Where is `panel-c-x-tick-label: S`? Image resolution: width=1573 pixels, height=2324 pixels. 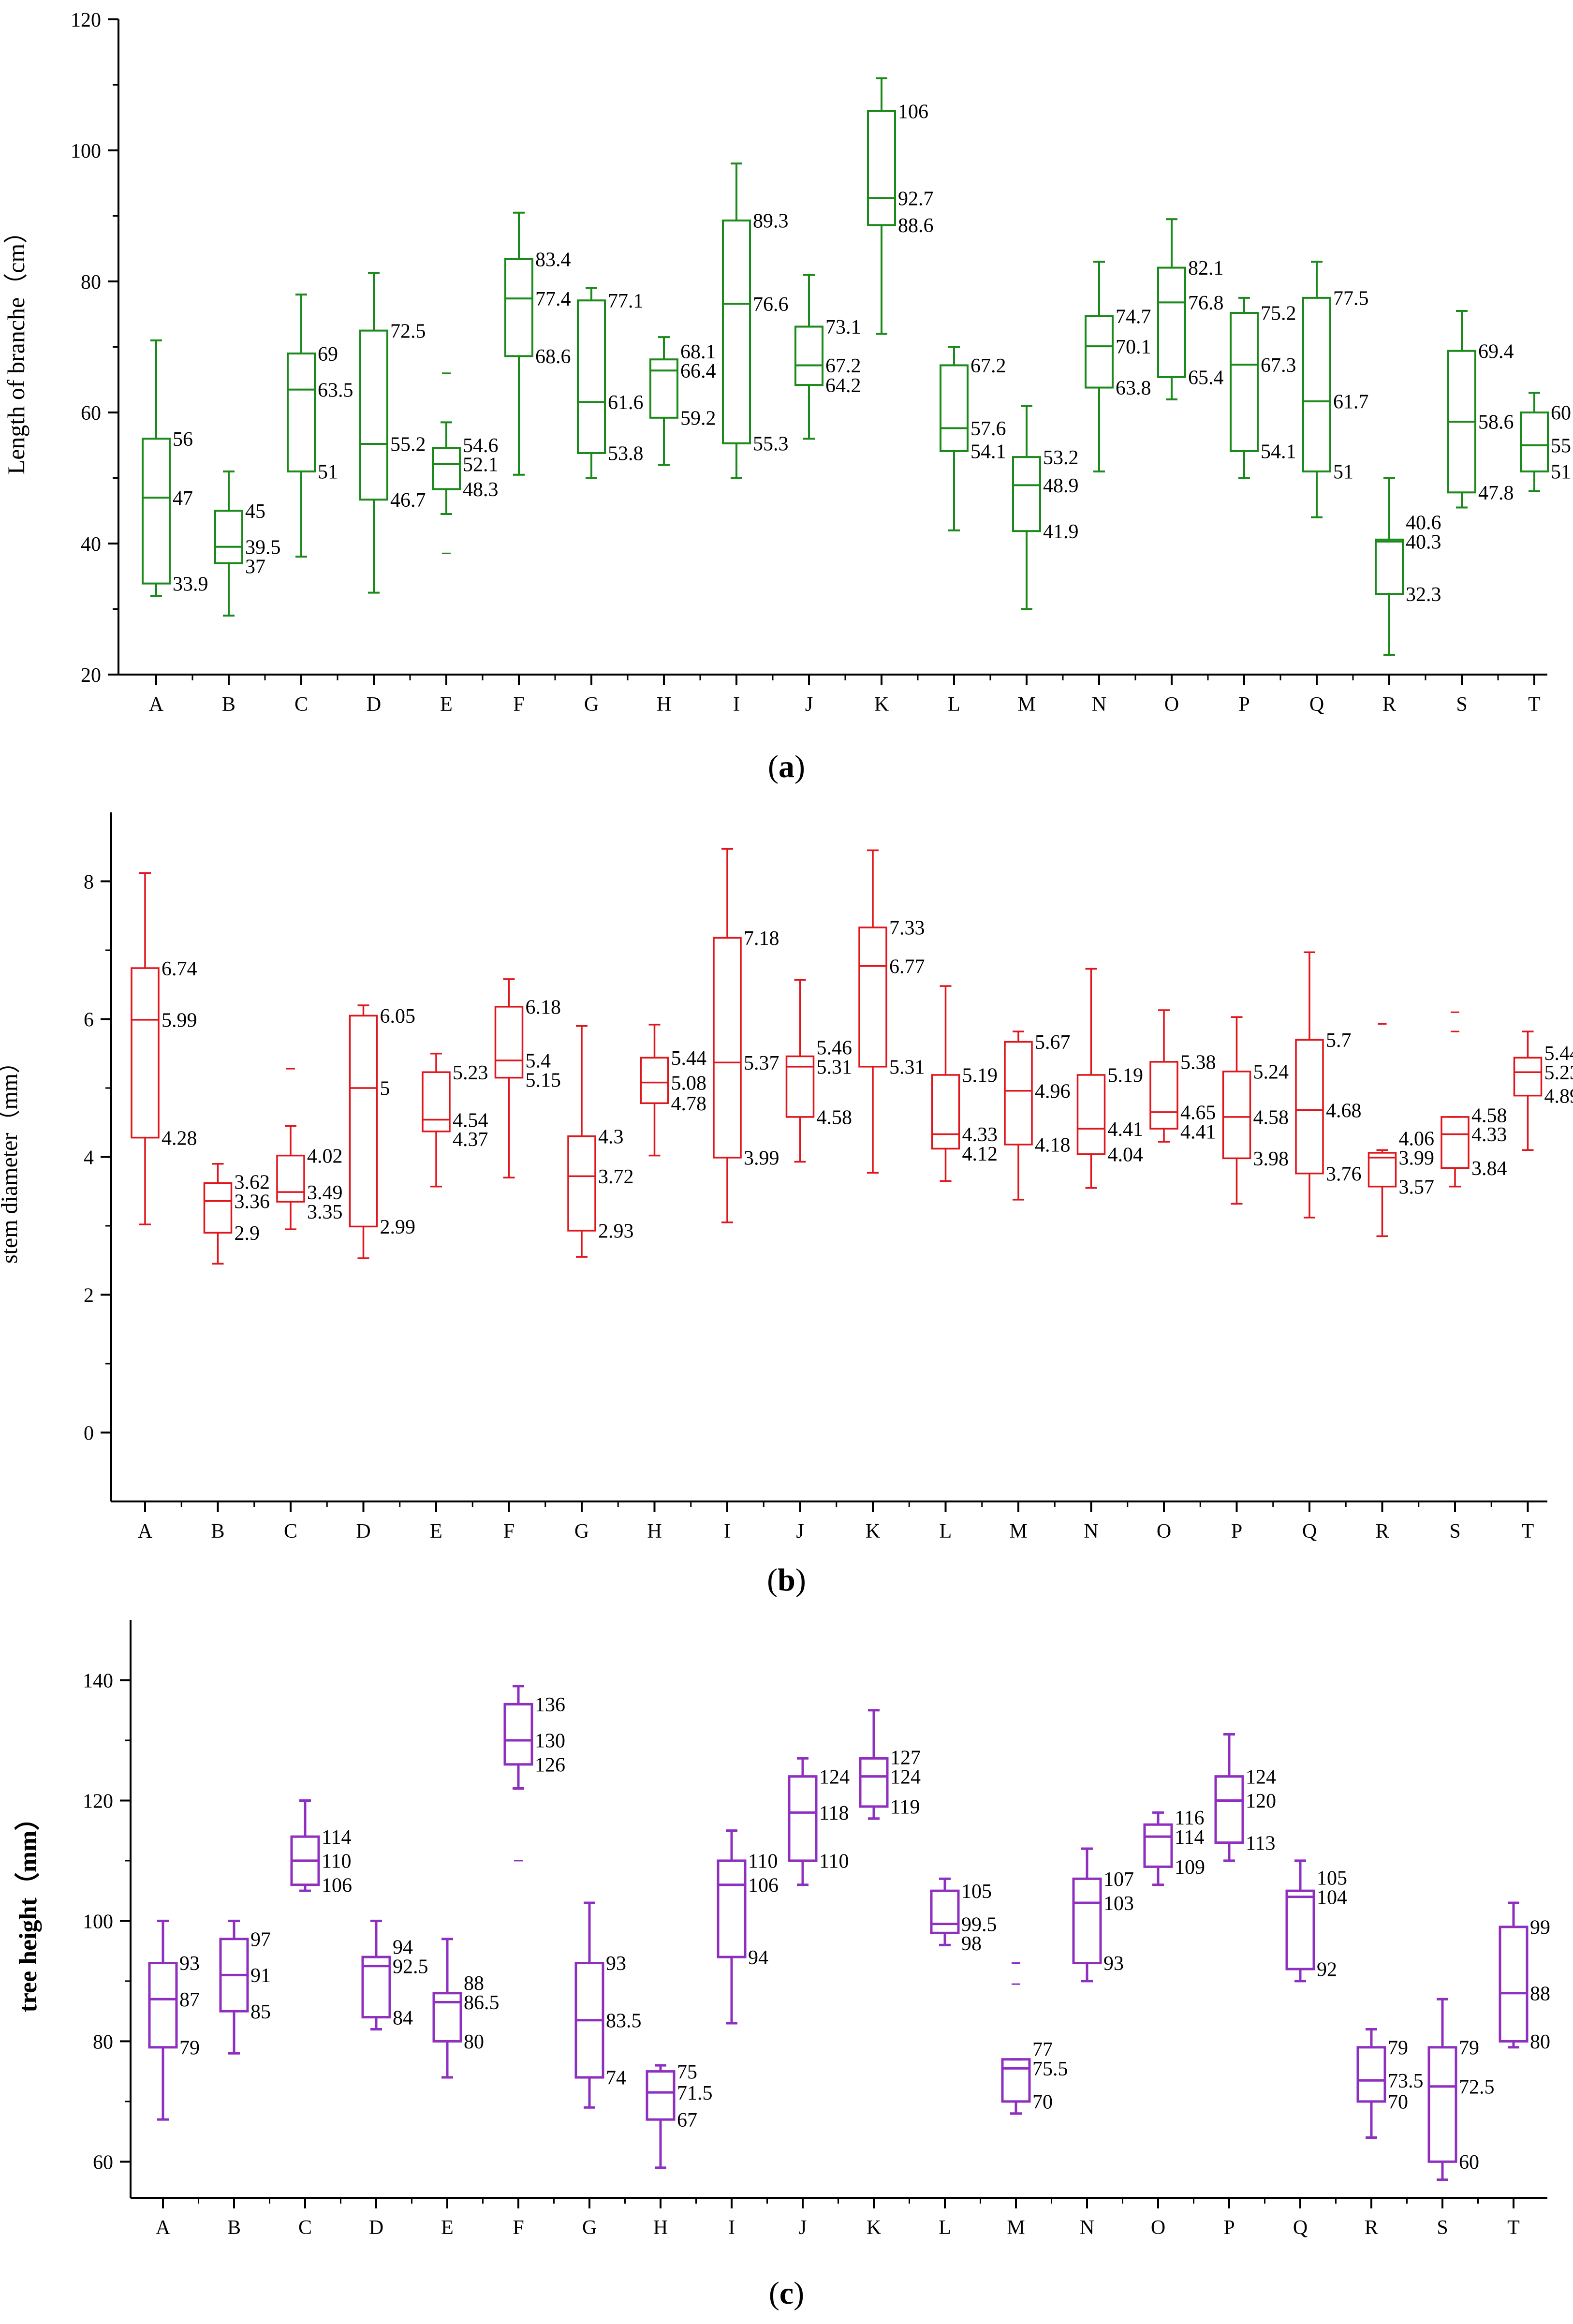
panel-c-x-tick-label: S is located at coordinates (1442, 2228).